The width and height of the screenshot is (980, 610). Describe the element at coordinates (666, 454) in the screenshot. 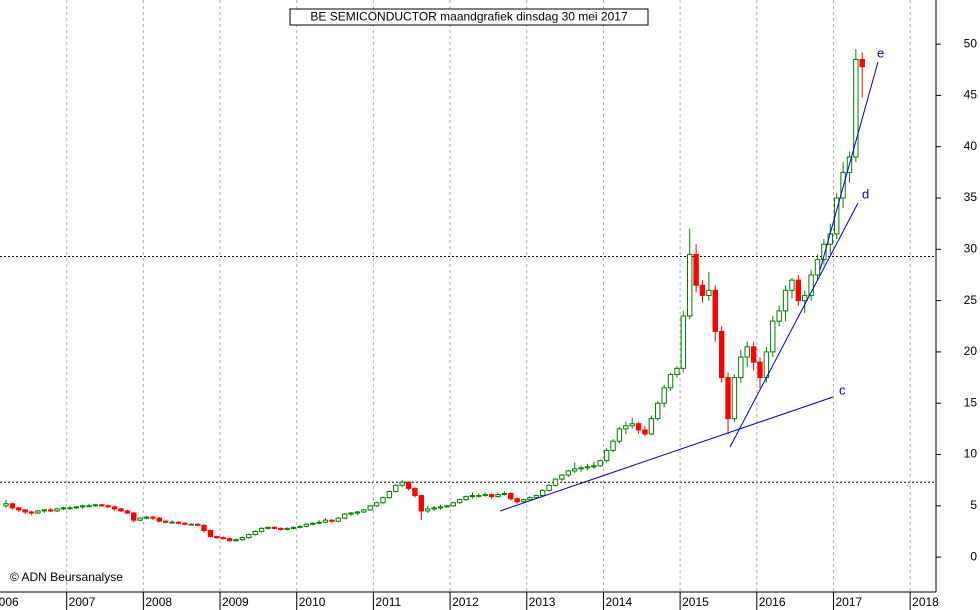

I see `trend-line-c` at that location.